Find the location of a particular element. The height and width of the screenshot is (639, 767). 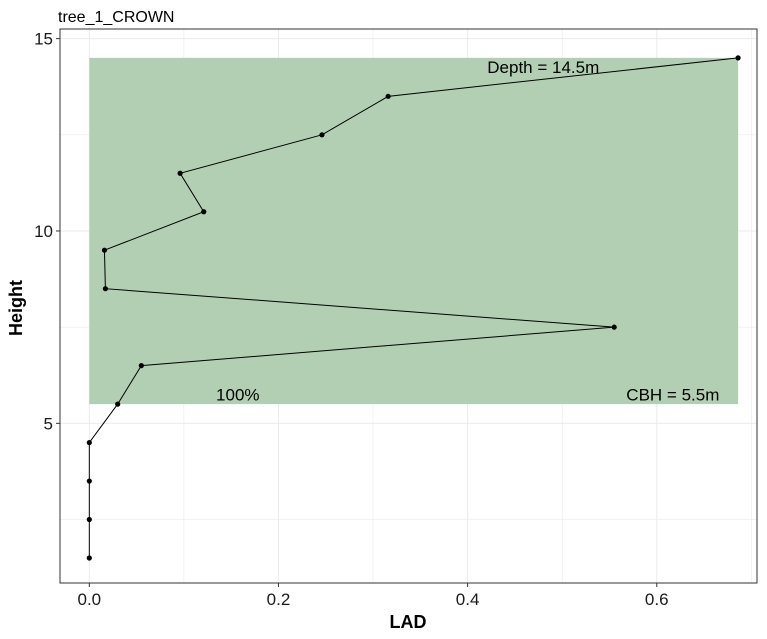

x-tick-label: 0.0 is located at coordinates (89, 599).